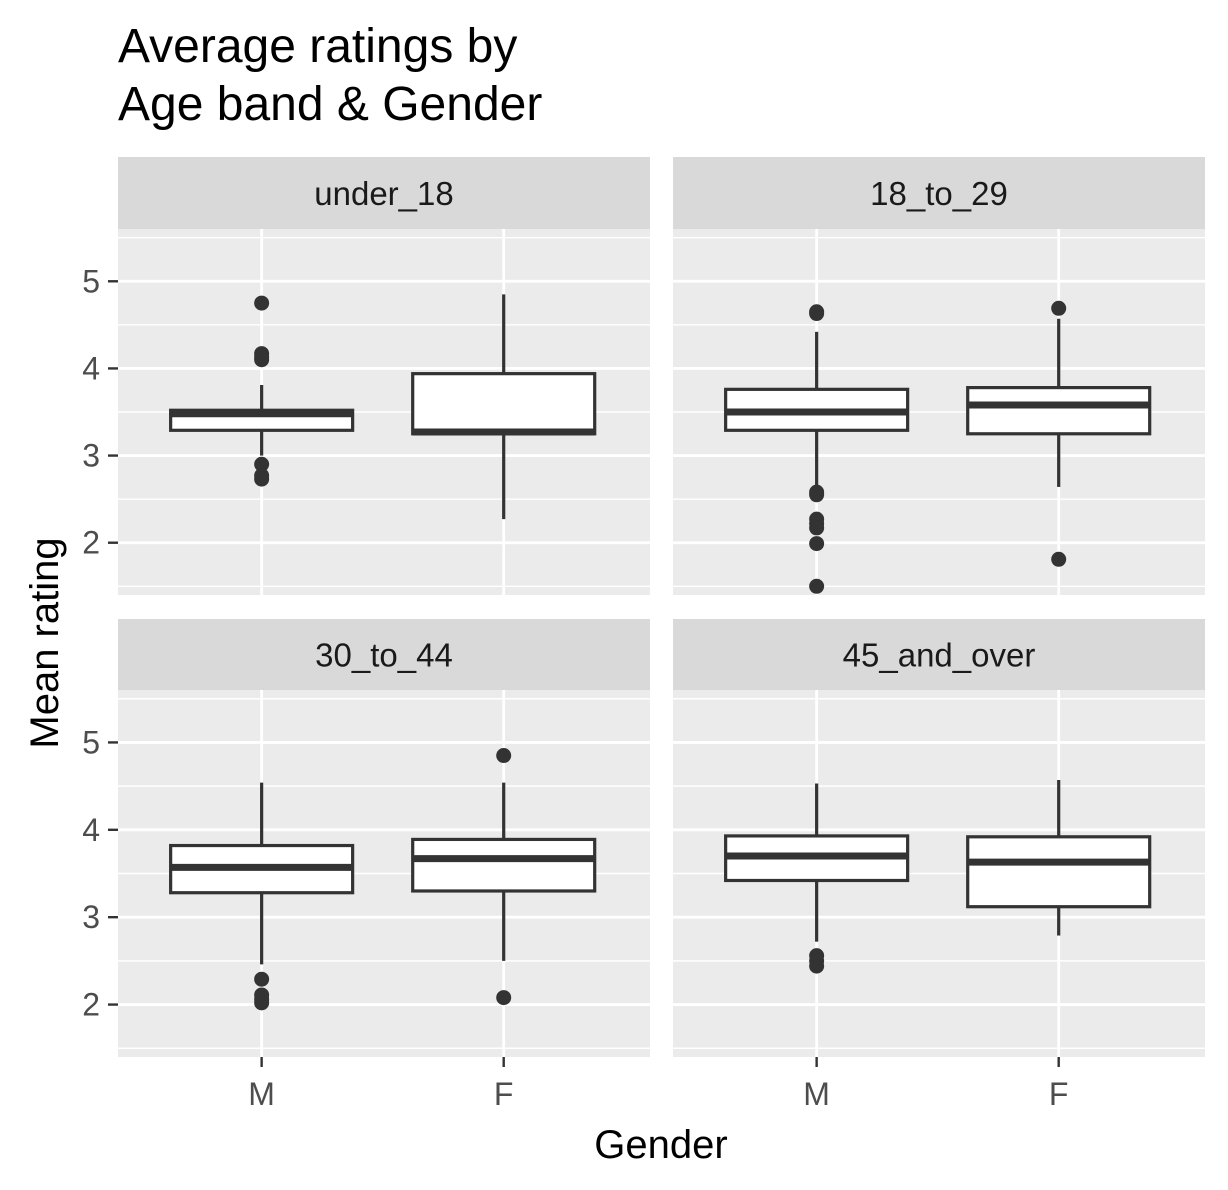 The width and height of the screenshot is (1228, 1190). What do you see at coordinates (330, 76) in the screenshot?
I see `chart-title: Average ratings by Age band & Gender` at bounding box center [330, 76].